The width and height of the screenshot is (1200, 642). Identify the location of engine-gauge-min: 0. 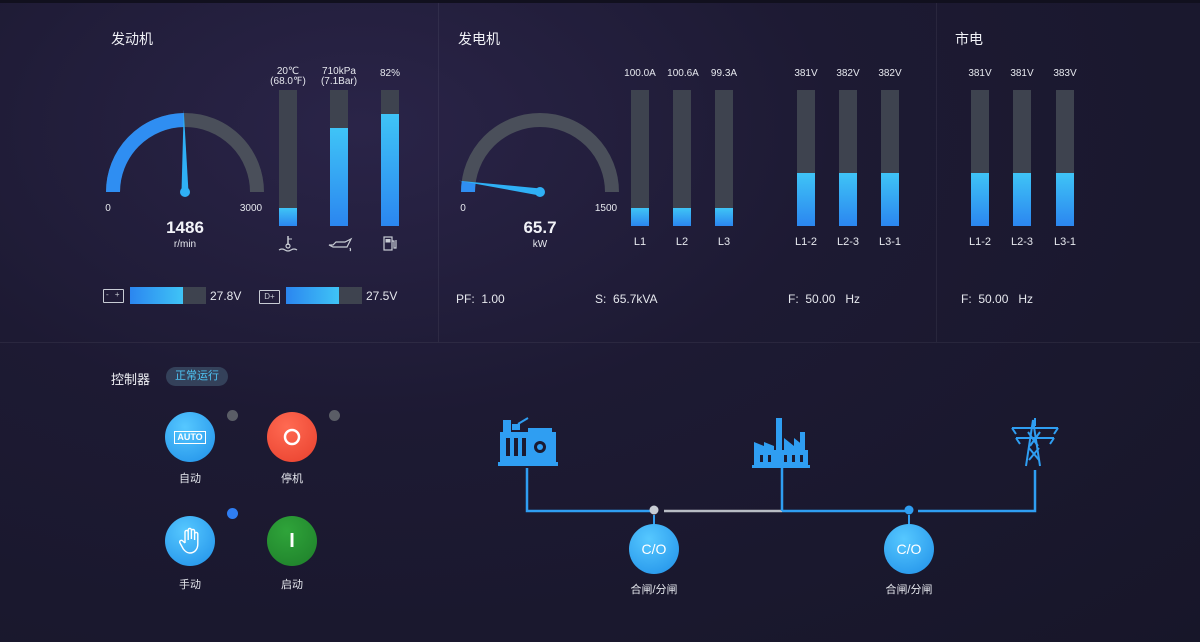
(108, 208).